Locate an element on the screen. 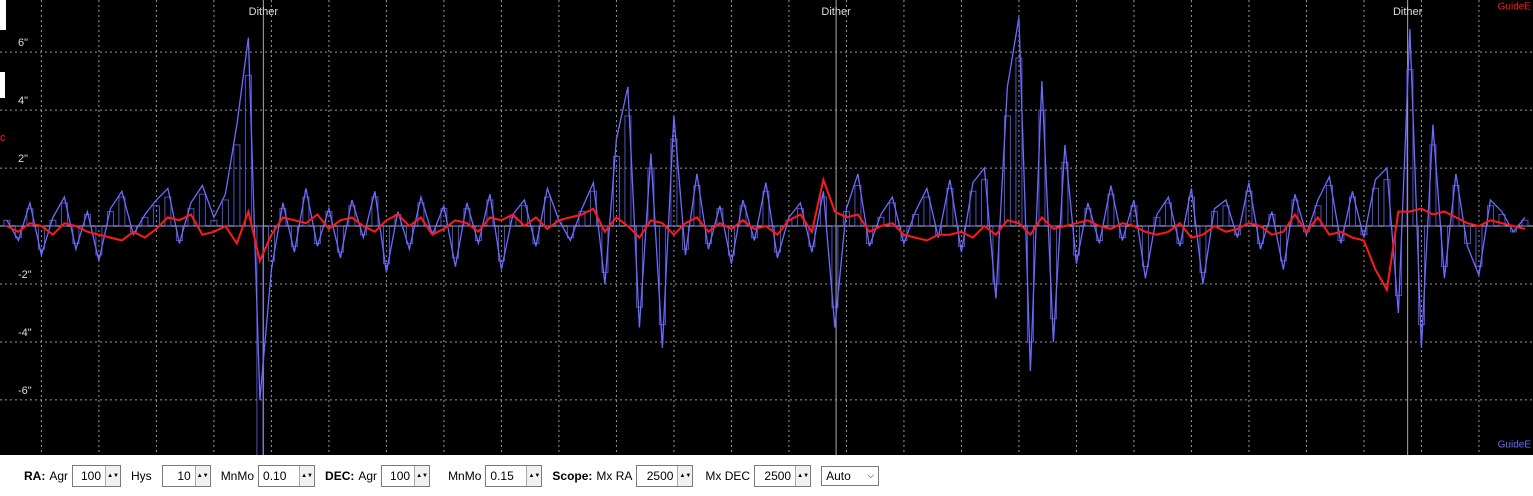 The image size is (1533, 496). input-value: 0.15 is located at coordinates (502, 475).